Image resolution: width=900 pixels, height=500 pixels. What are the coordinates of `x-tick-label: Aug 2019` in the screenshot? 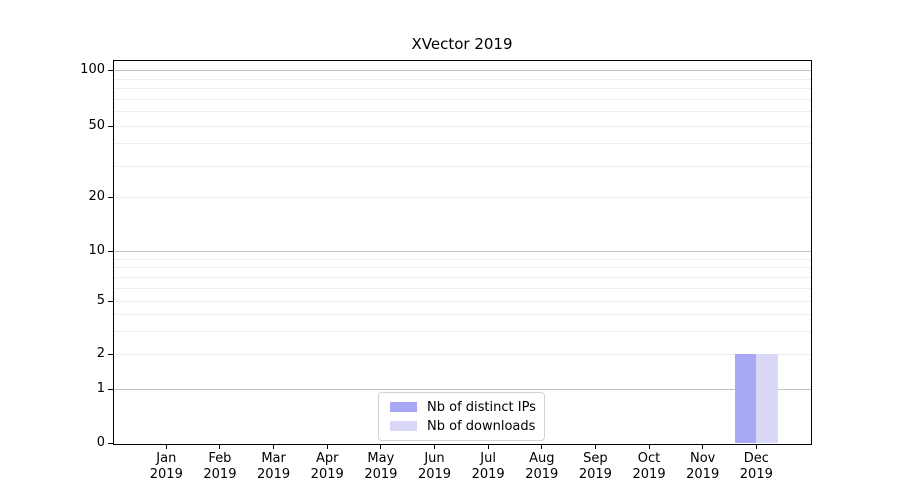 It's located at (542, 467).